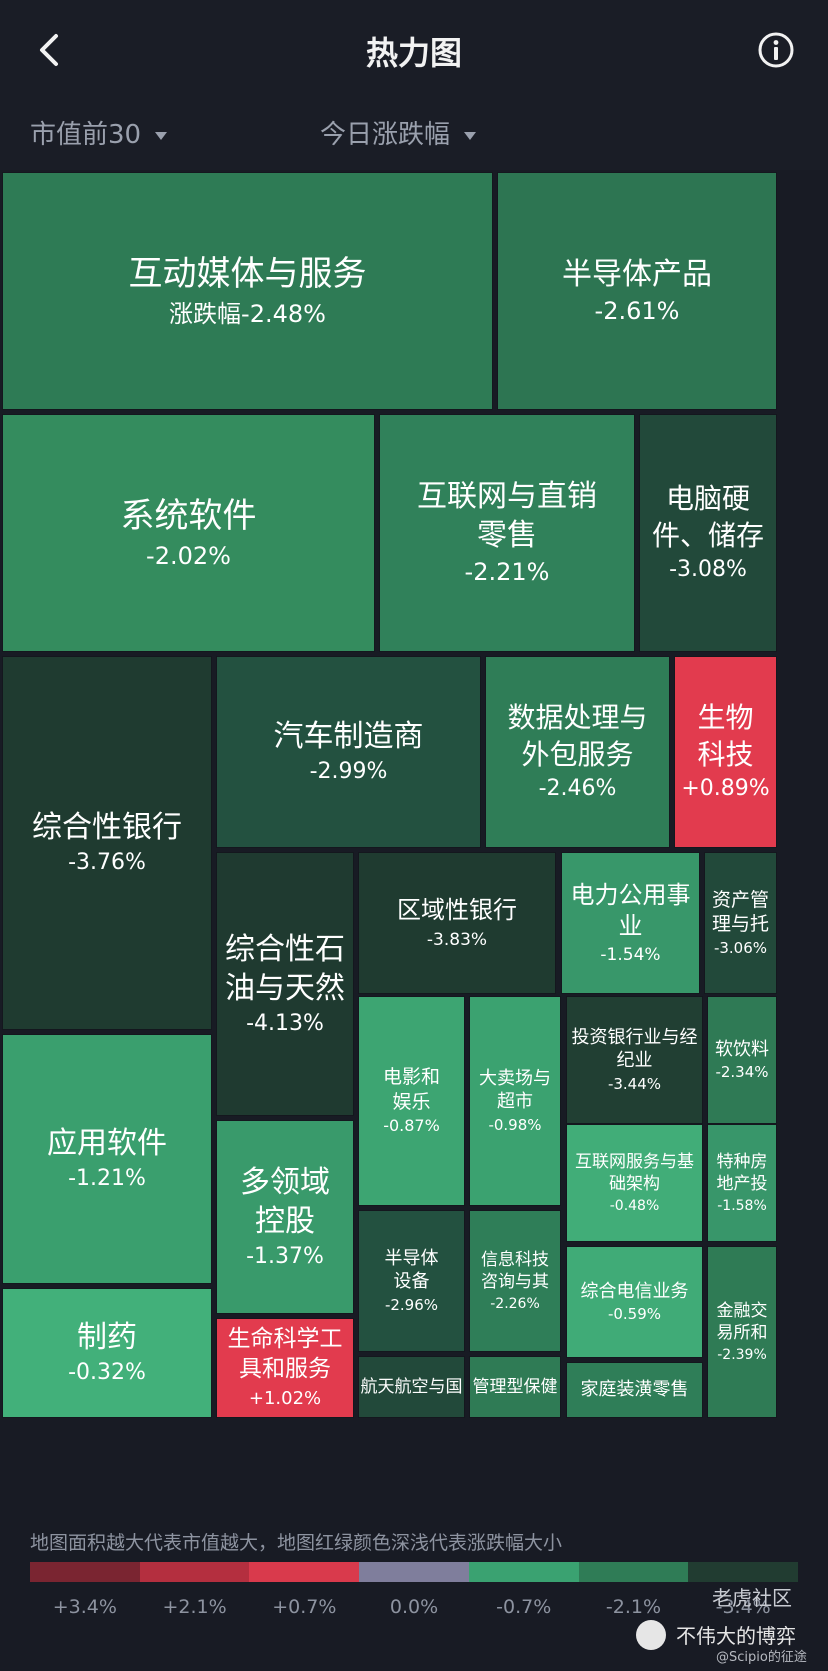 The height and width of the screenshot is (1671, 828). What do you see at coordinates (411, 1126) in the screenshot?
I see `tile-change-value: -0.87%` at bounding box center [411, 1126].